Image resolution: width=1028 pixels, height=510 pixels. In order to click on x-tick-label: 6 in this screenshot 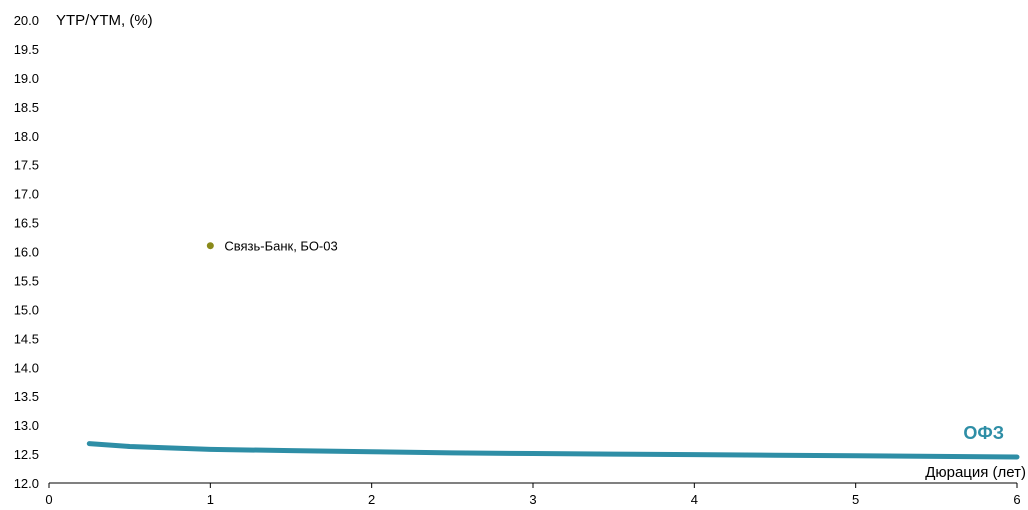, I will do `click(1016, 499)`.